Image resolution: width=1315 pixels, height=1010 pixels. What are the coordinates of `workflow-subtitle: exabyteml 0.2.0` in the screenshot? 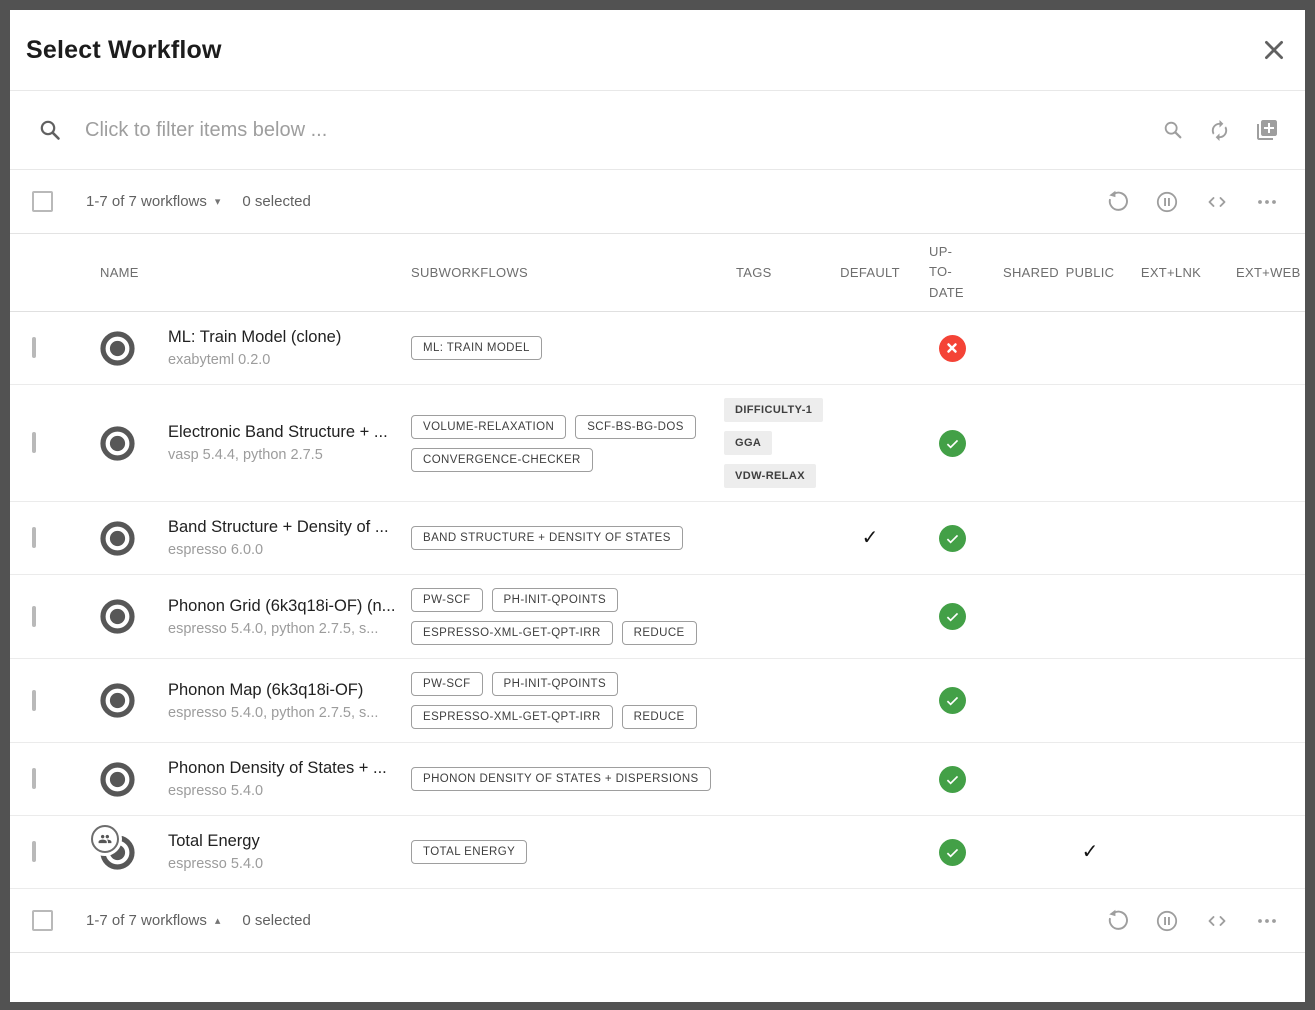 It's located at (219, 360).